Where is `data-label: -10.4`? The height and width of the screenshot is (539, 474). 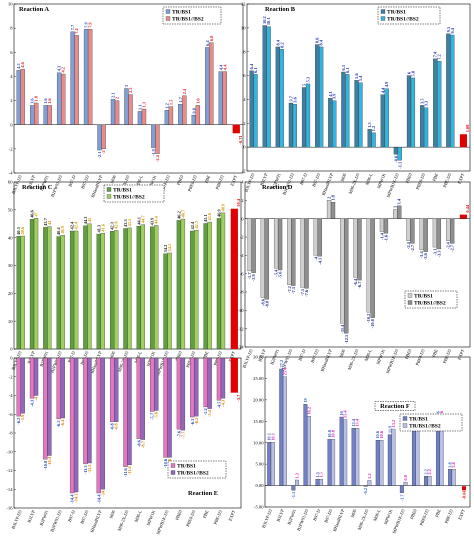 data-label: -10.4 is located at coordinates (49, 461).